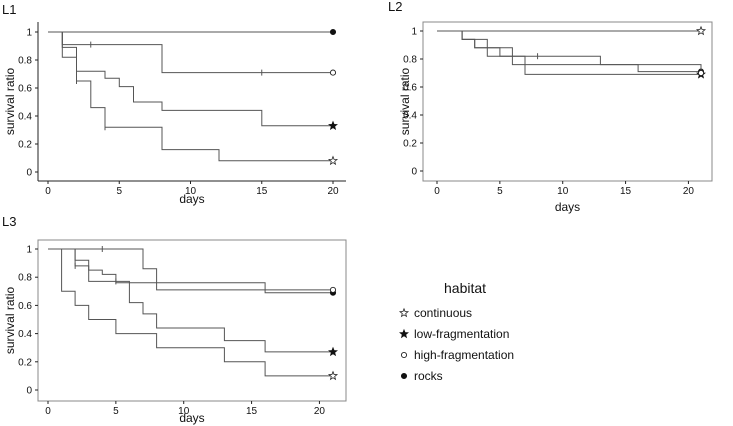 This screenshot has height=426, width=733. I want to click on legend-label: rocks, so click(428, 376).